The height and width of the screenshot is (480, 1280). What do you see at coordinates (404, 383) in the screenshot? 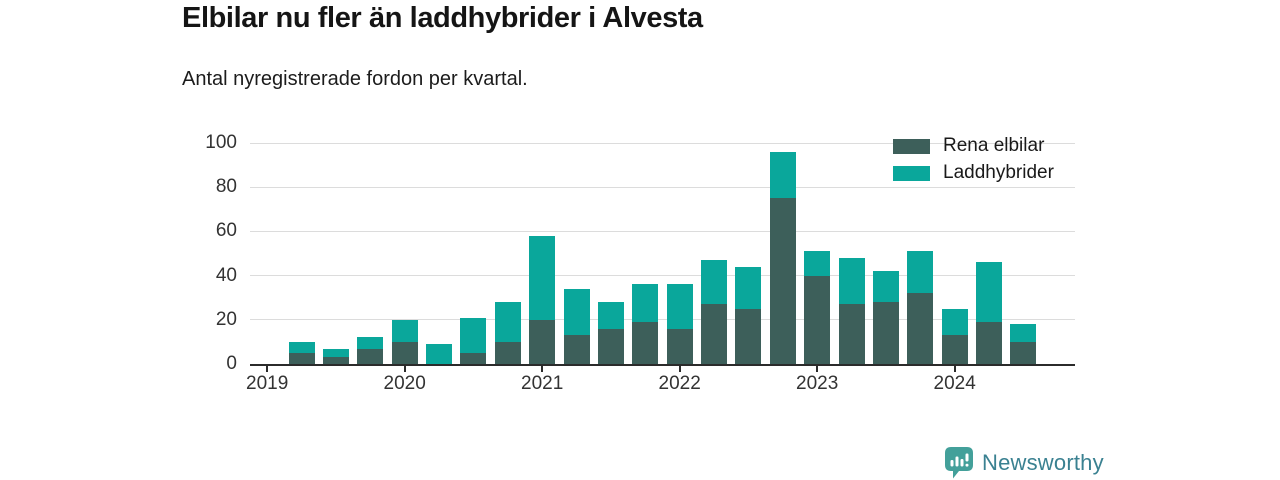
I see `x-axis-label: 2020` at bounding box center [404, 383].